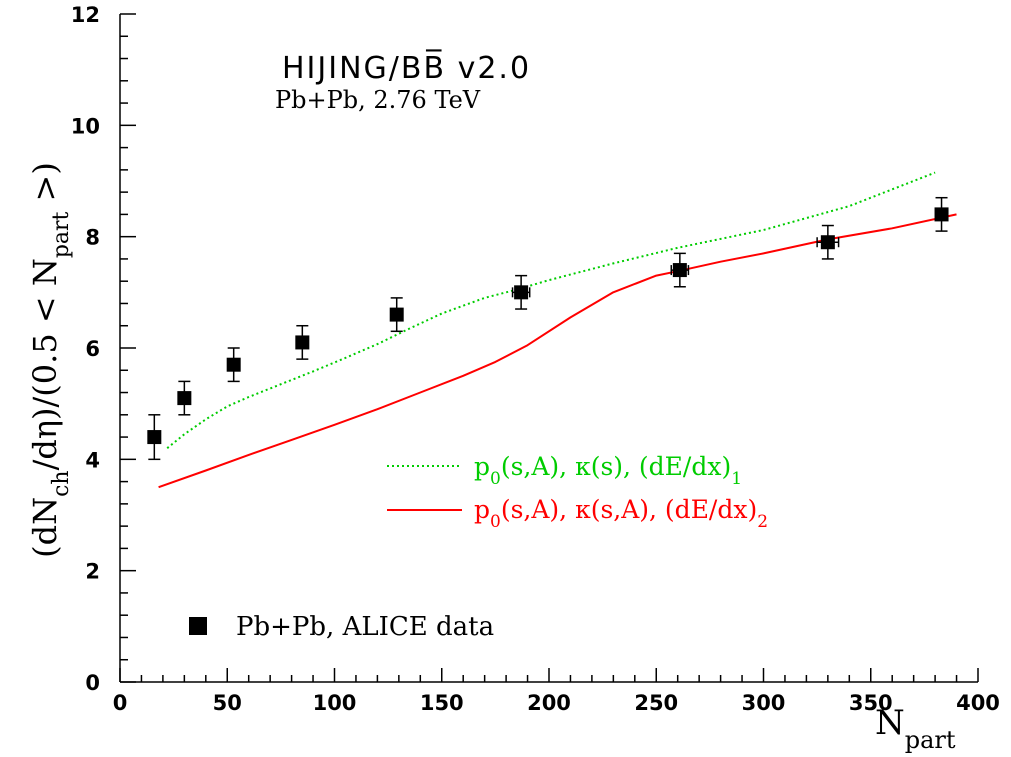 The image size is (1011, 757). What do you see at coordinates (656, 703) in the screenshot?
I see `x-tick-label: 250` at bounding box center [656, 703].